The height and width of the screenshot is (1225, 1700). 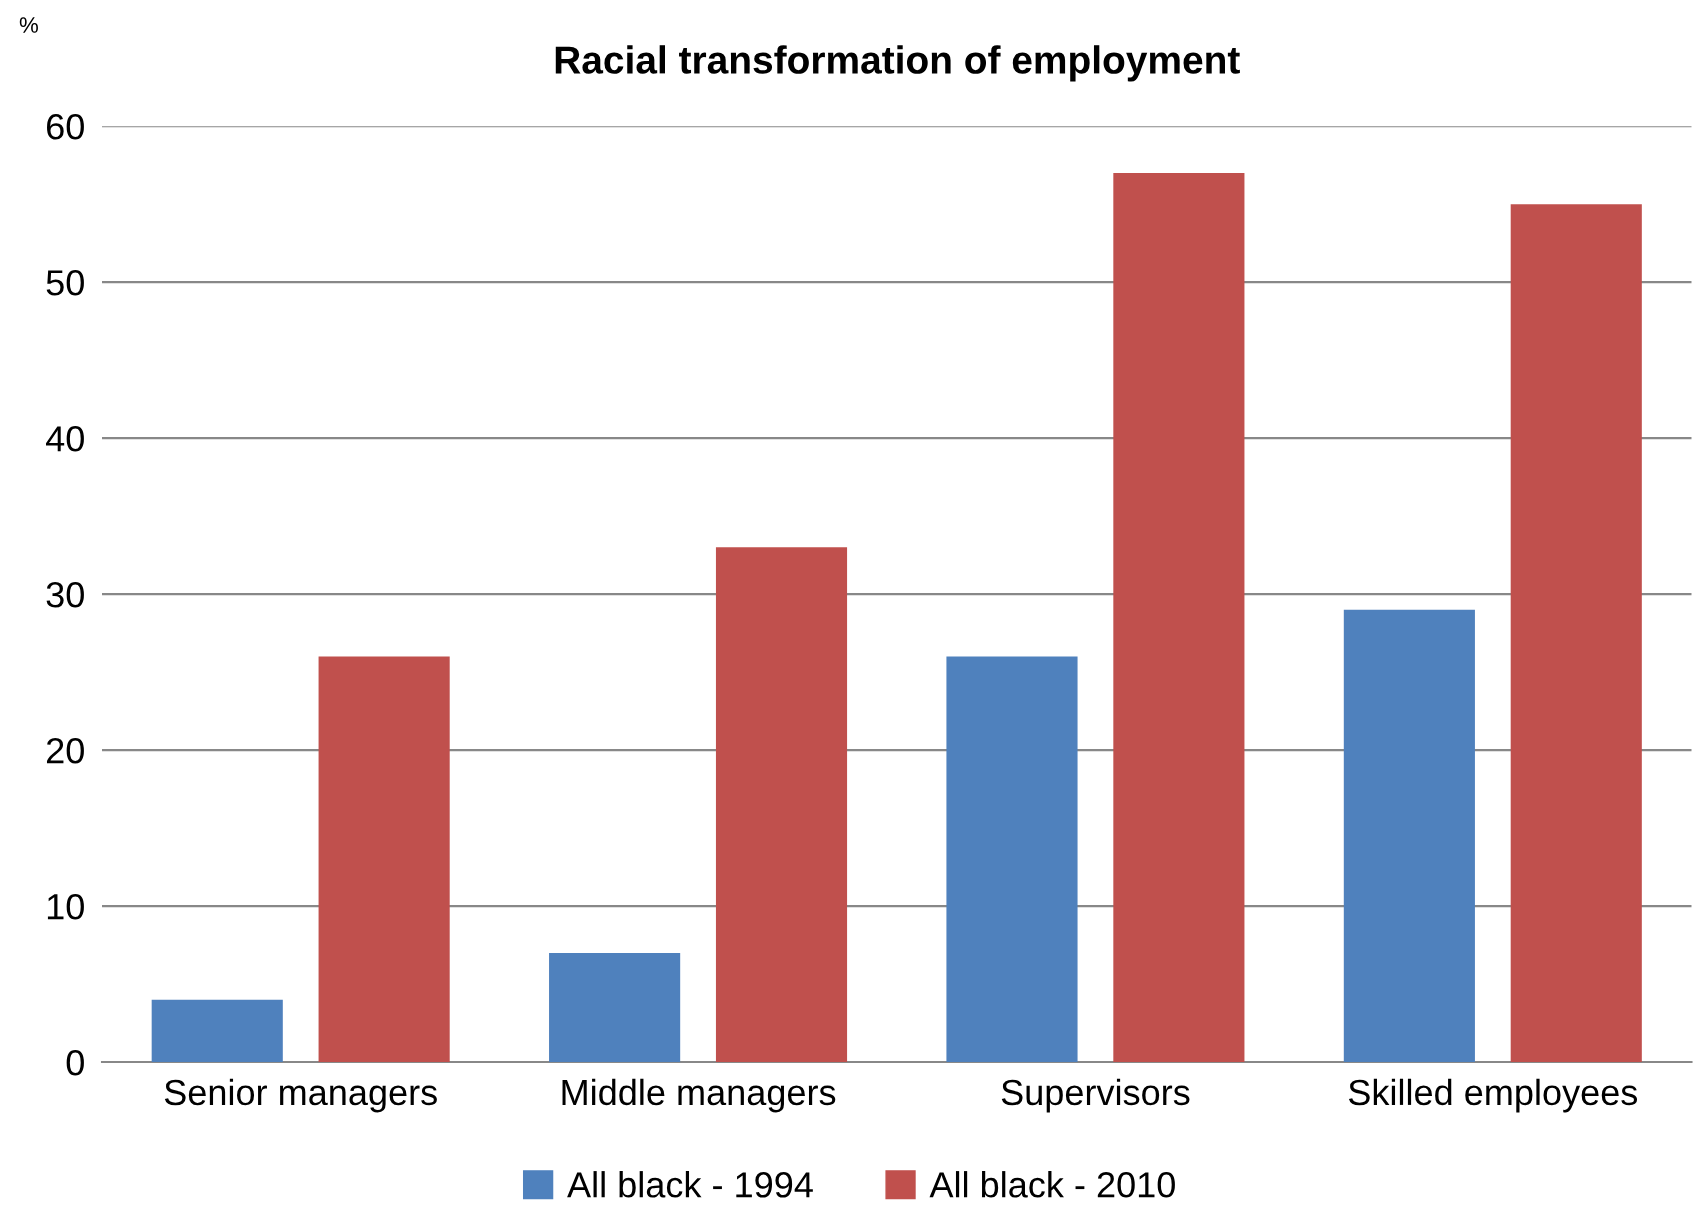 I want to click on x-tick-label: Senior managers, so click(x=300, y=1095).